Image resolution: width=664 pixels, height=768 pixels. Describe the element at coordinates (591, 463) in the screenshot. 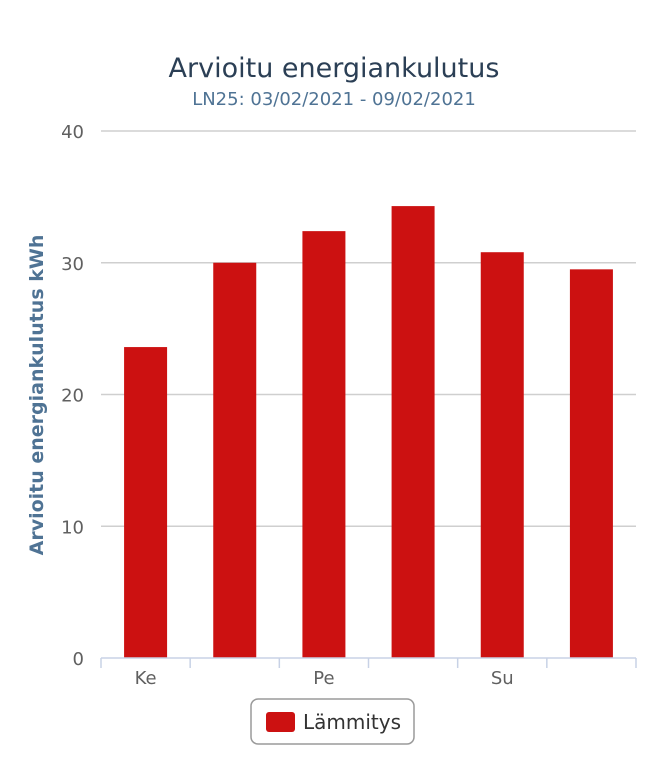

I see `bar-ma` at that location.